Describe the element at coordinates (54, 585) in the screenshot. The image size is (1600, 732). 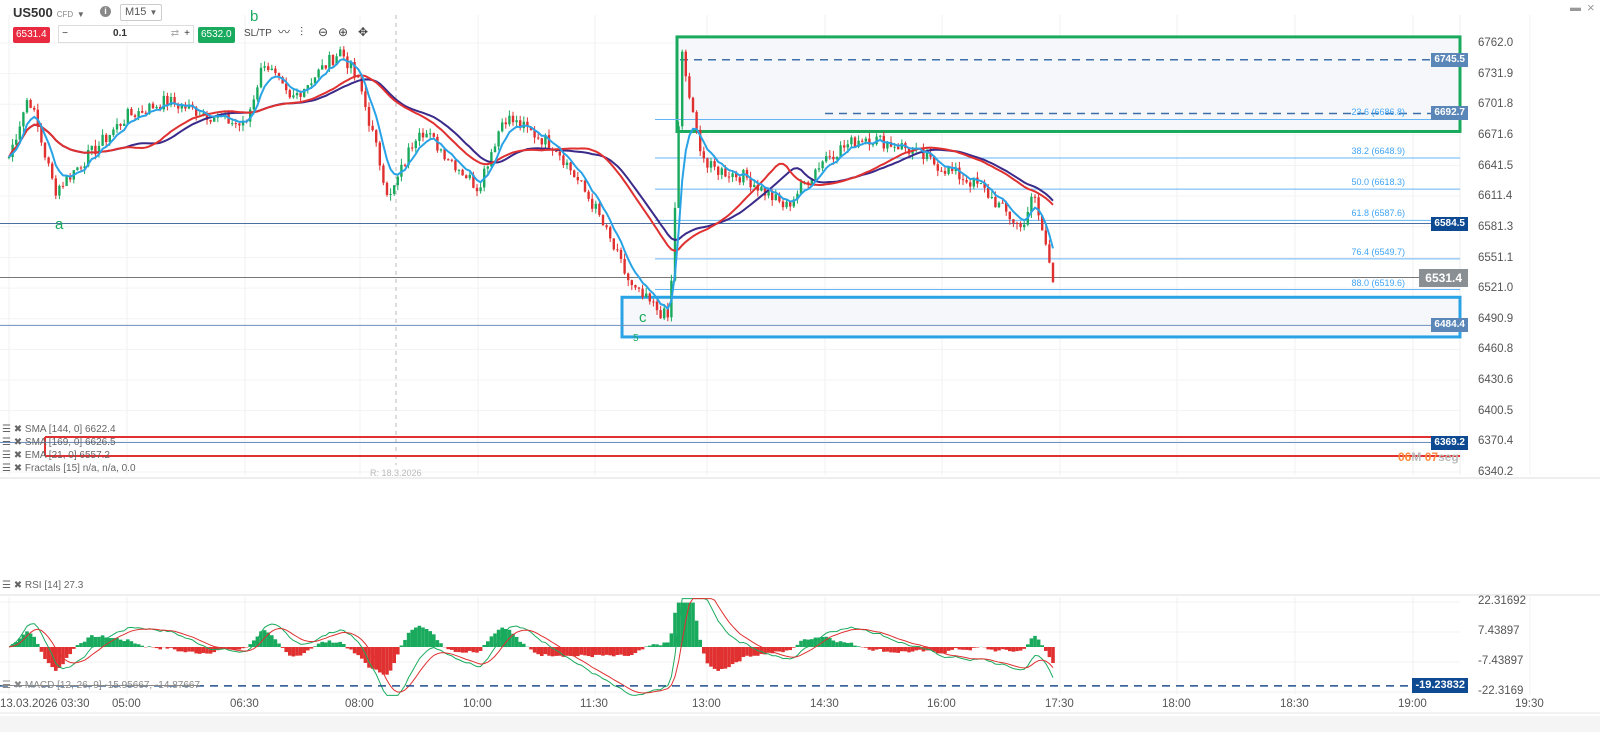
I see `rsi-text: RSI [14] 27.3` at that location.